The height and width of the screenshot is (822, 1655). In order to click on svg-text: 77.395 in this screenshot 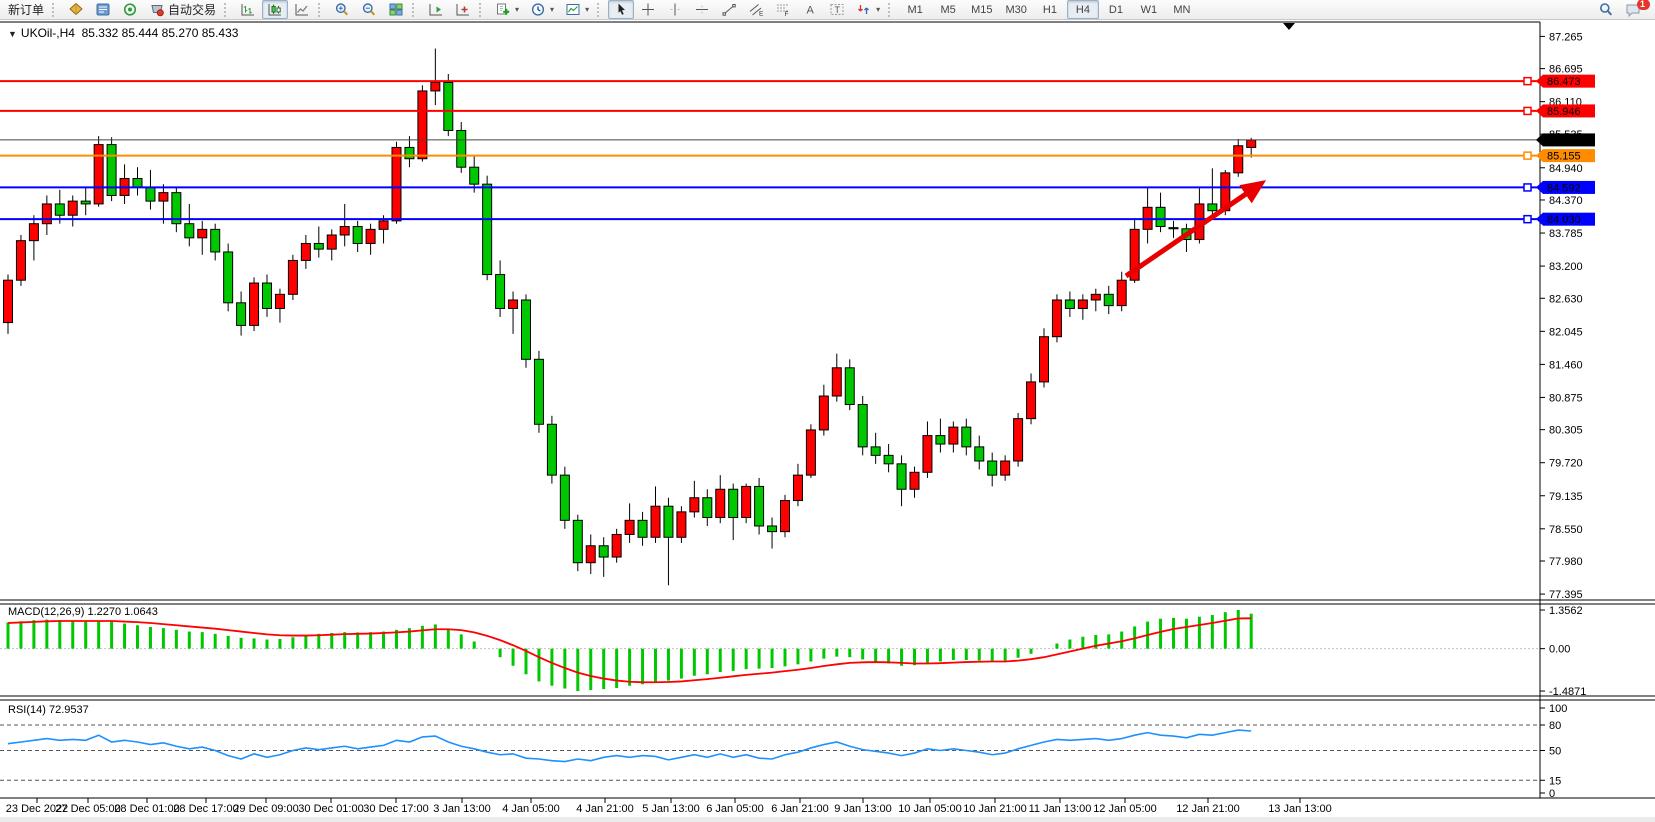, I will do `click(1566, 595)`.